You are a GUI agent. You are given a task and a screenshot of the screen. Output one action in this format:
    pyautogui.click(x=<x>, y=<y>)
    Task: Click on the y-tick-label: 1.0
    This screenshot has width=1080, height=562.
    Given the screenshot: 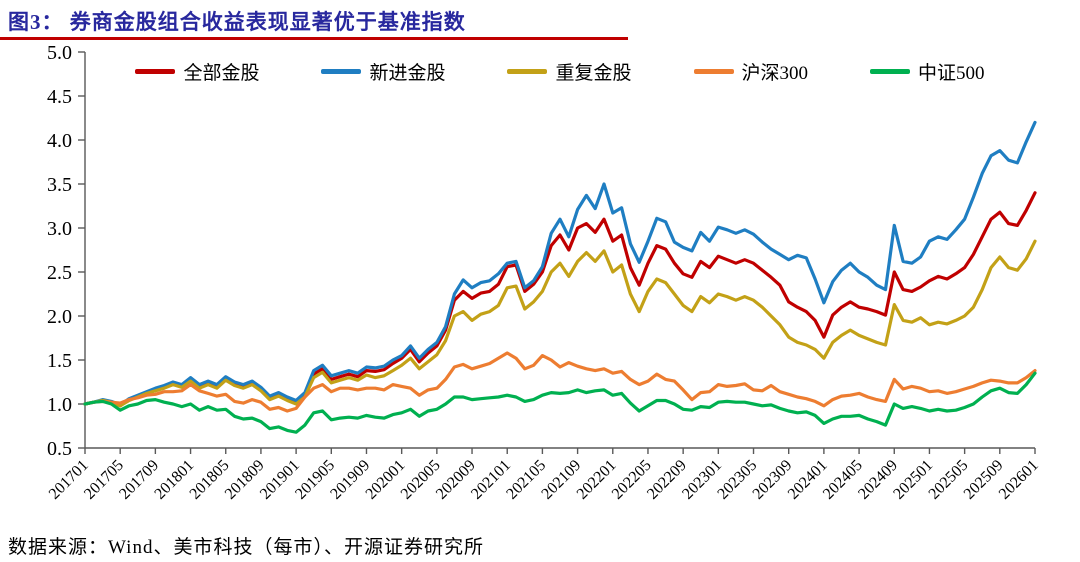 What is the action you would take?
    pyautogui.click(x=59, y=405)
    